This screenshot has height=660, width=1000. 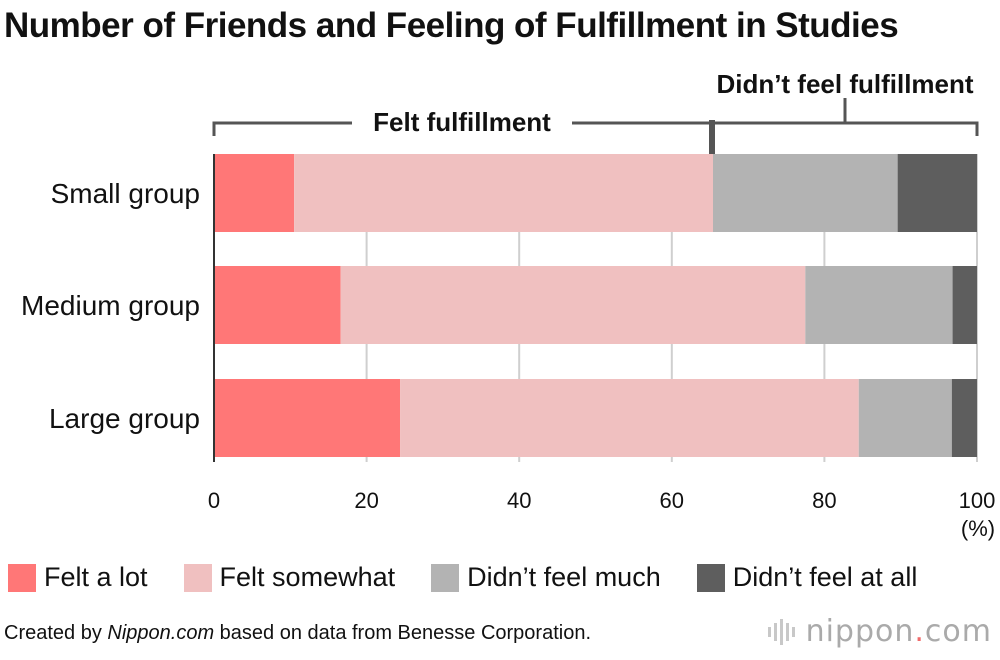 I want to click on nippon-logo: nippon. com, so click(x=879, y=631).